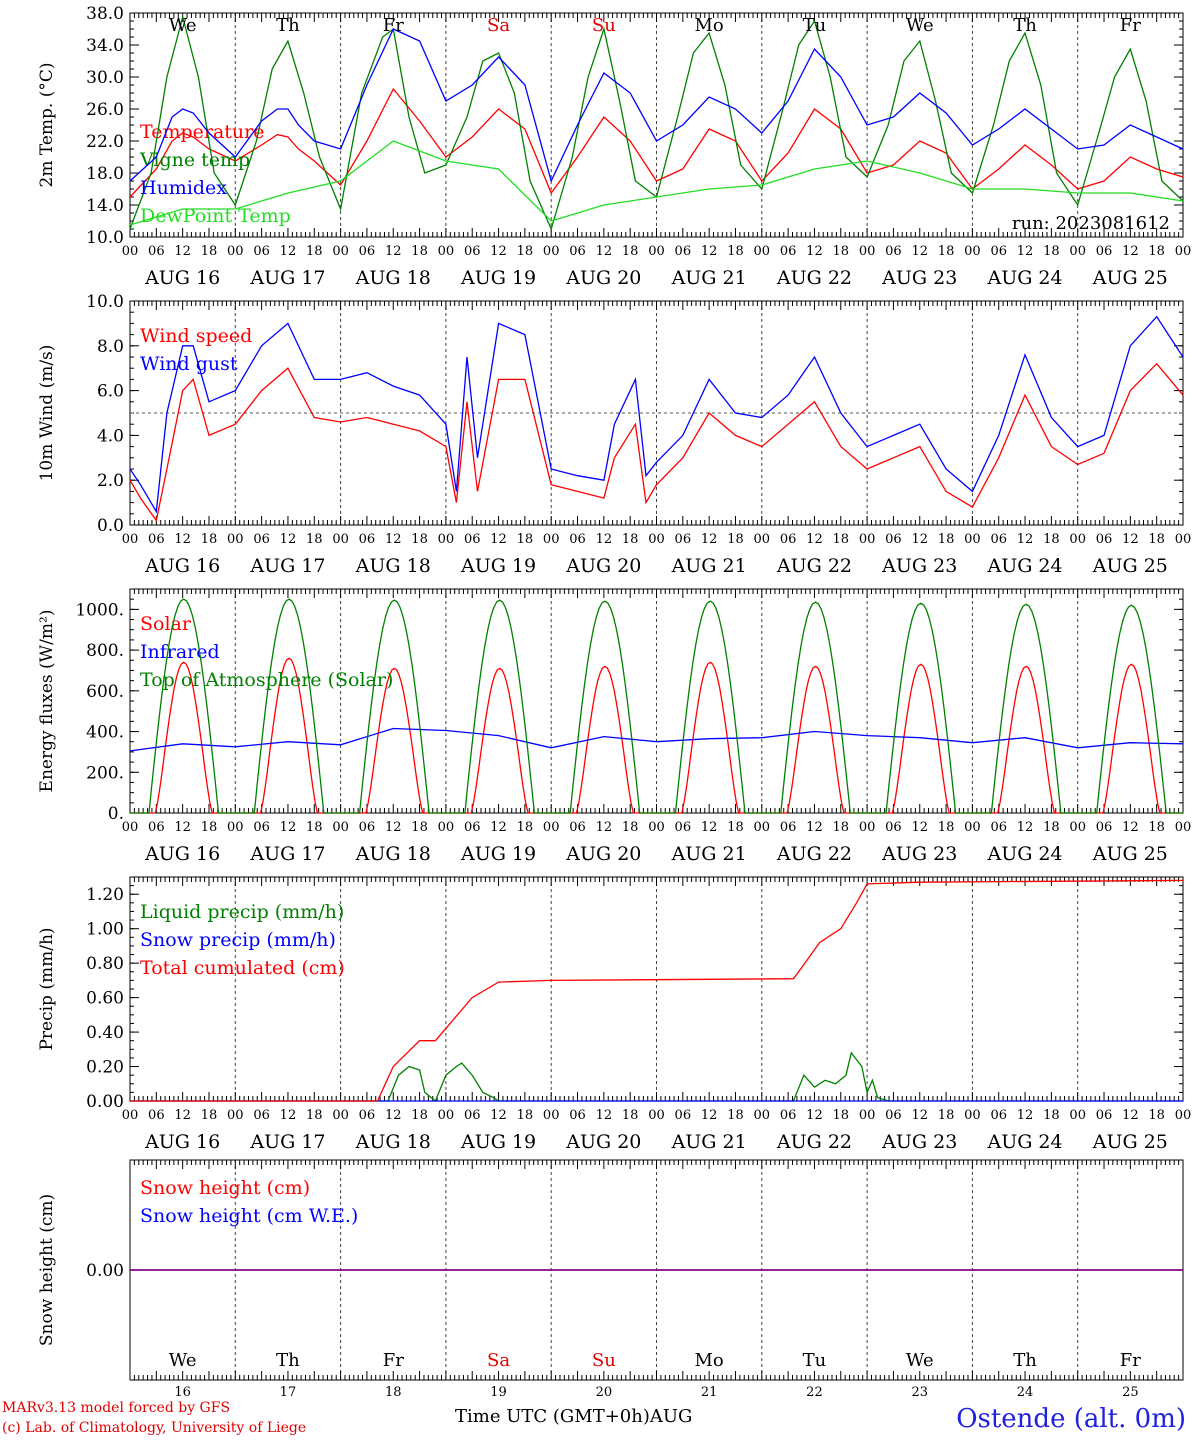  What do you see at coordinates (919, 1392) in the screenshot?
I see `date-number-label: 23` at bounding box center [919, 1392].